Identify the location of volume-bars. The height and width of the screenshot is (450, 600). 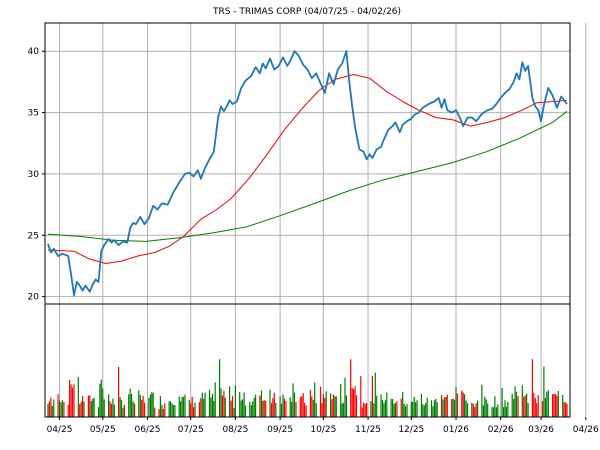
(307, 388).